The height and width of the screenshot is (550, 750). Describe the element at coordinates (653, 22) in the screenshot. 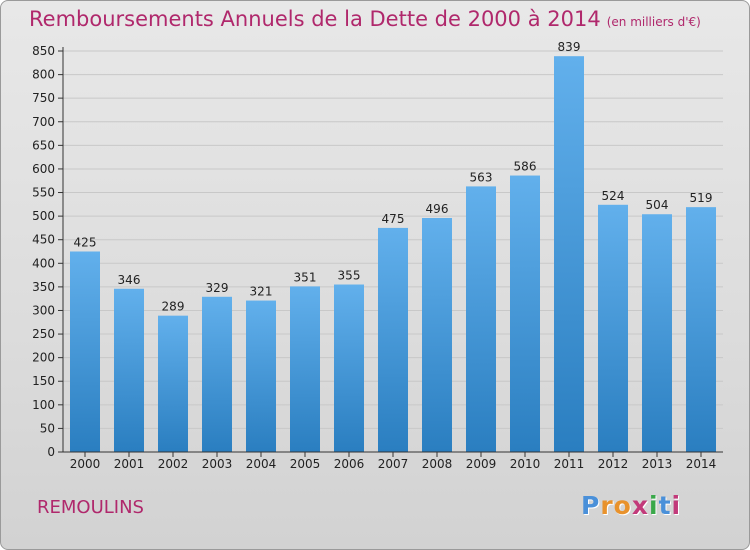

I see `chart-unit: (en milliers d'€)` at that location.